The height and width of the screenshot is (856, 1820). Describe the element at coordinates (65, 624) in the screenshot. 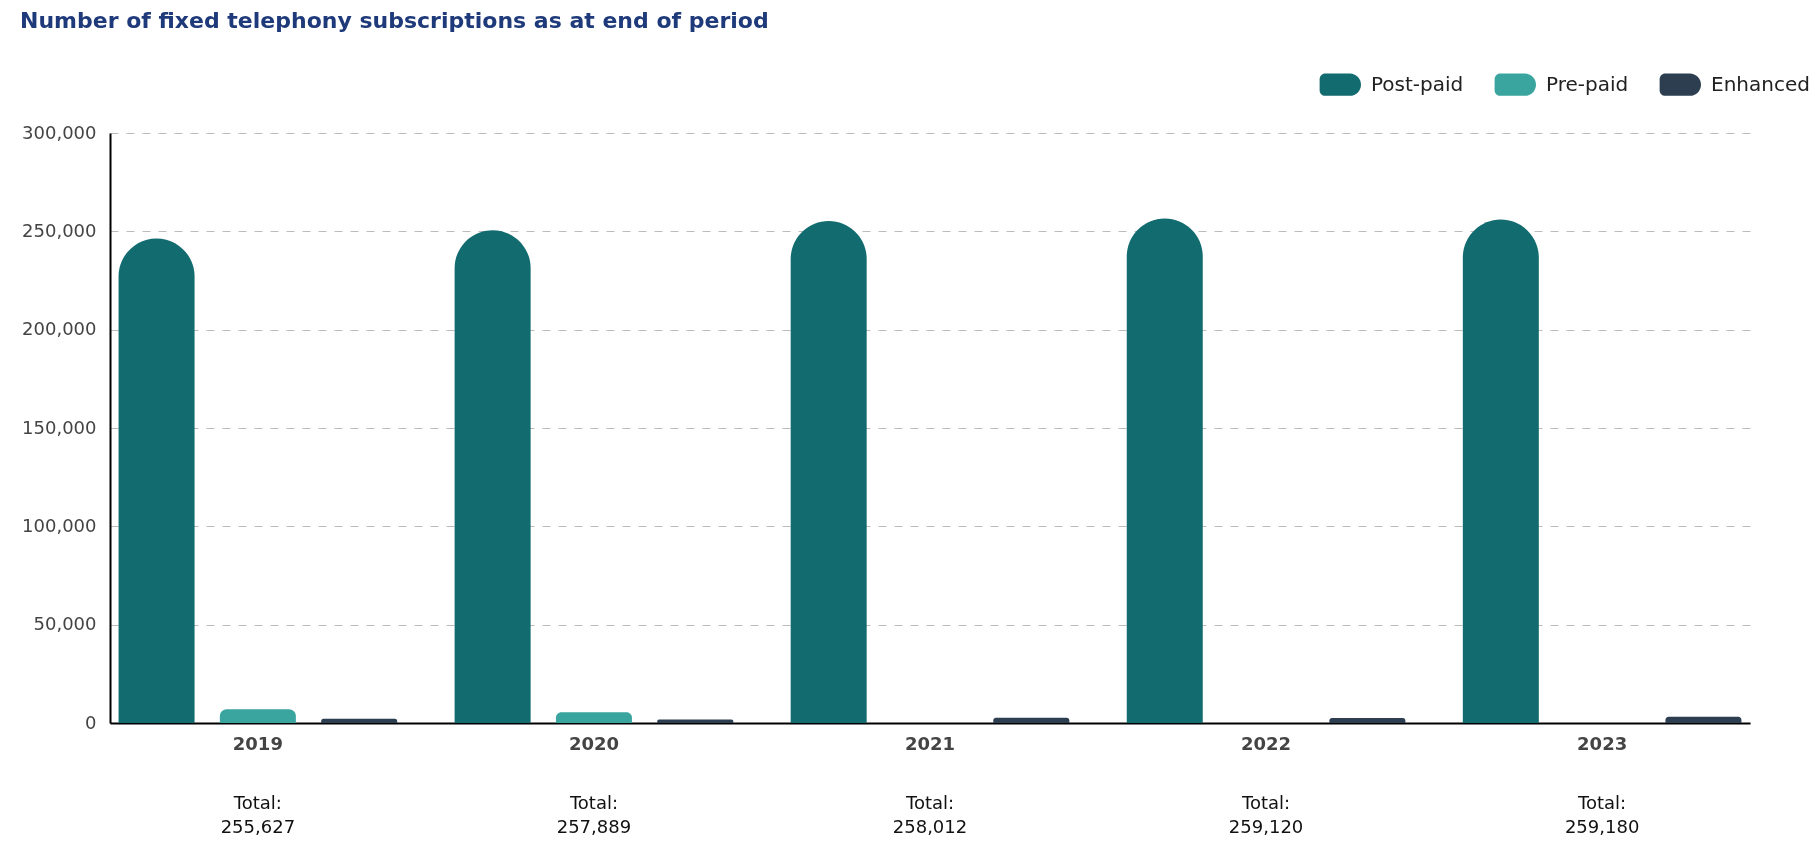

I see `y-tick-label: 50,000` at that location.